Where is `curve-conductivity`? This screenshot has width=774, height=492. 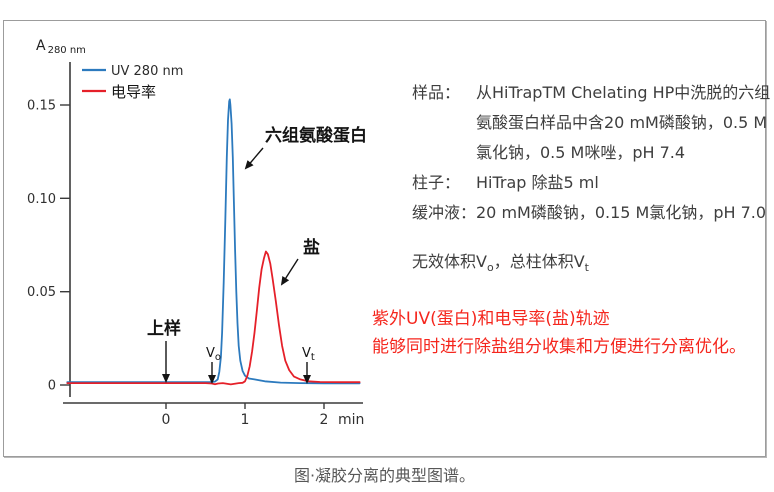
curve-conductivity is located at coordinates (213, 318).